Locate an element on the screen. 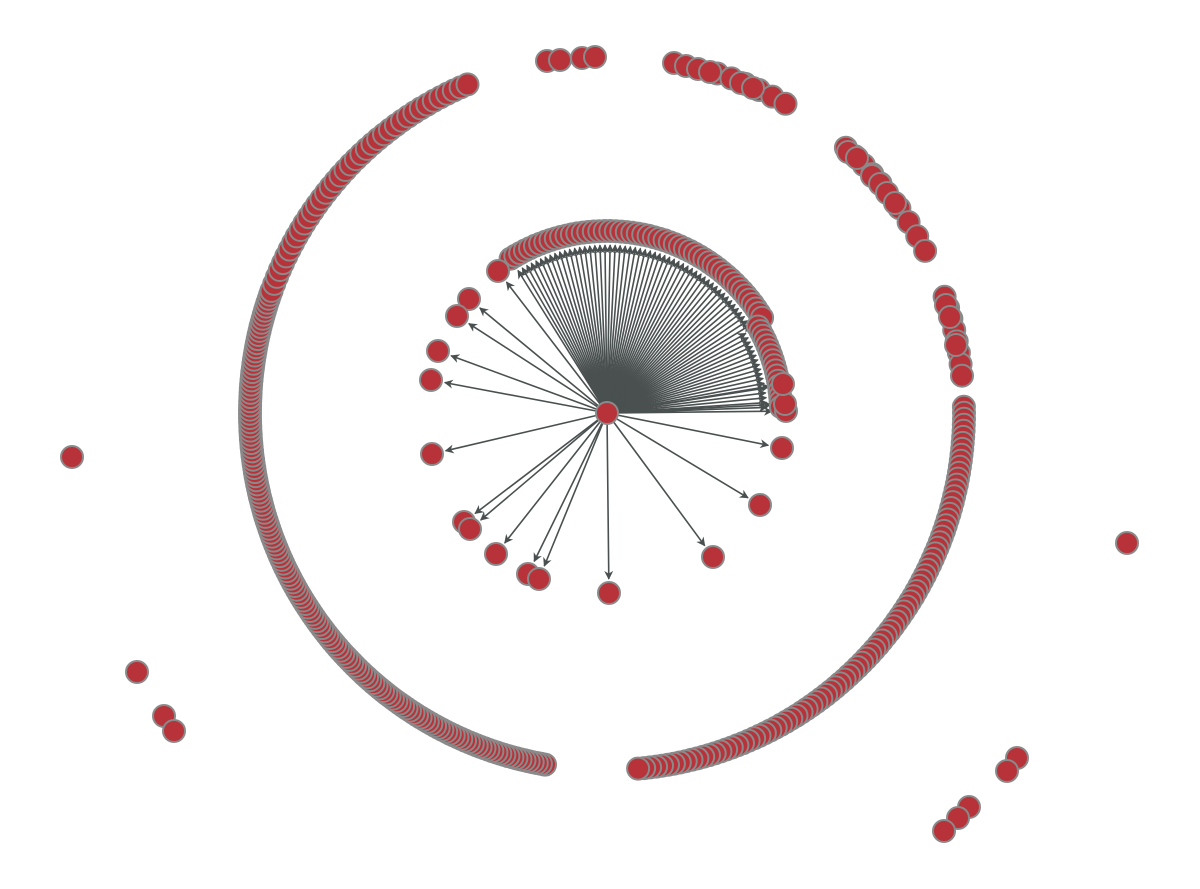  hub-edges is located at coordinates (608, 412).